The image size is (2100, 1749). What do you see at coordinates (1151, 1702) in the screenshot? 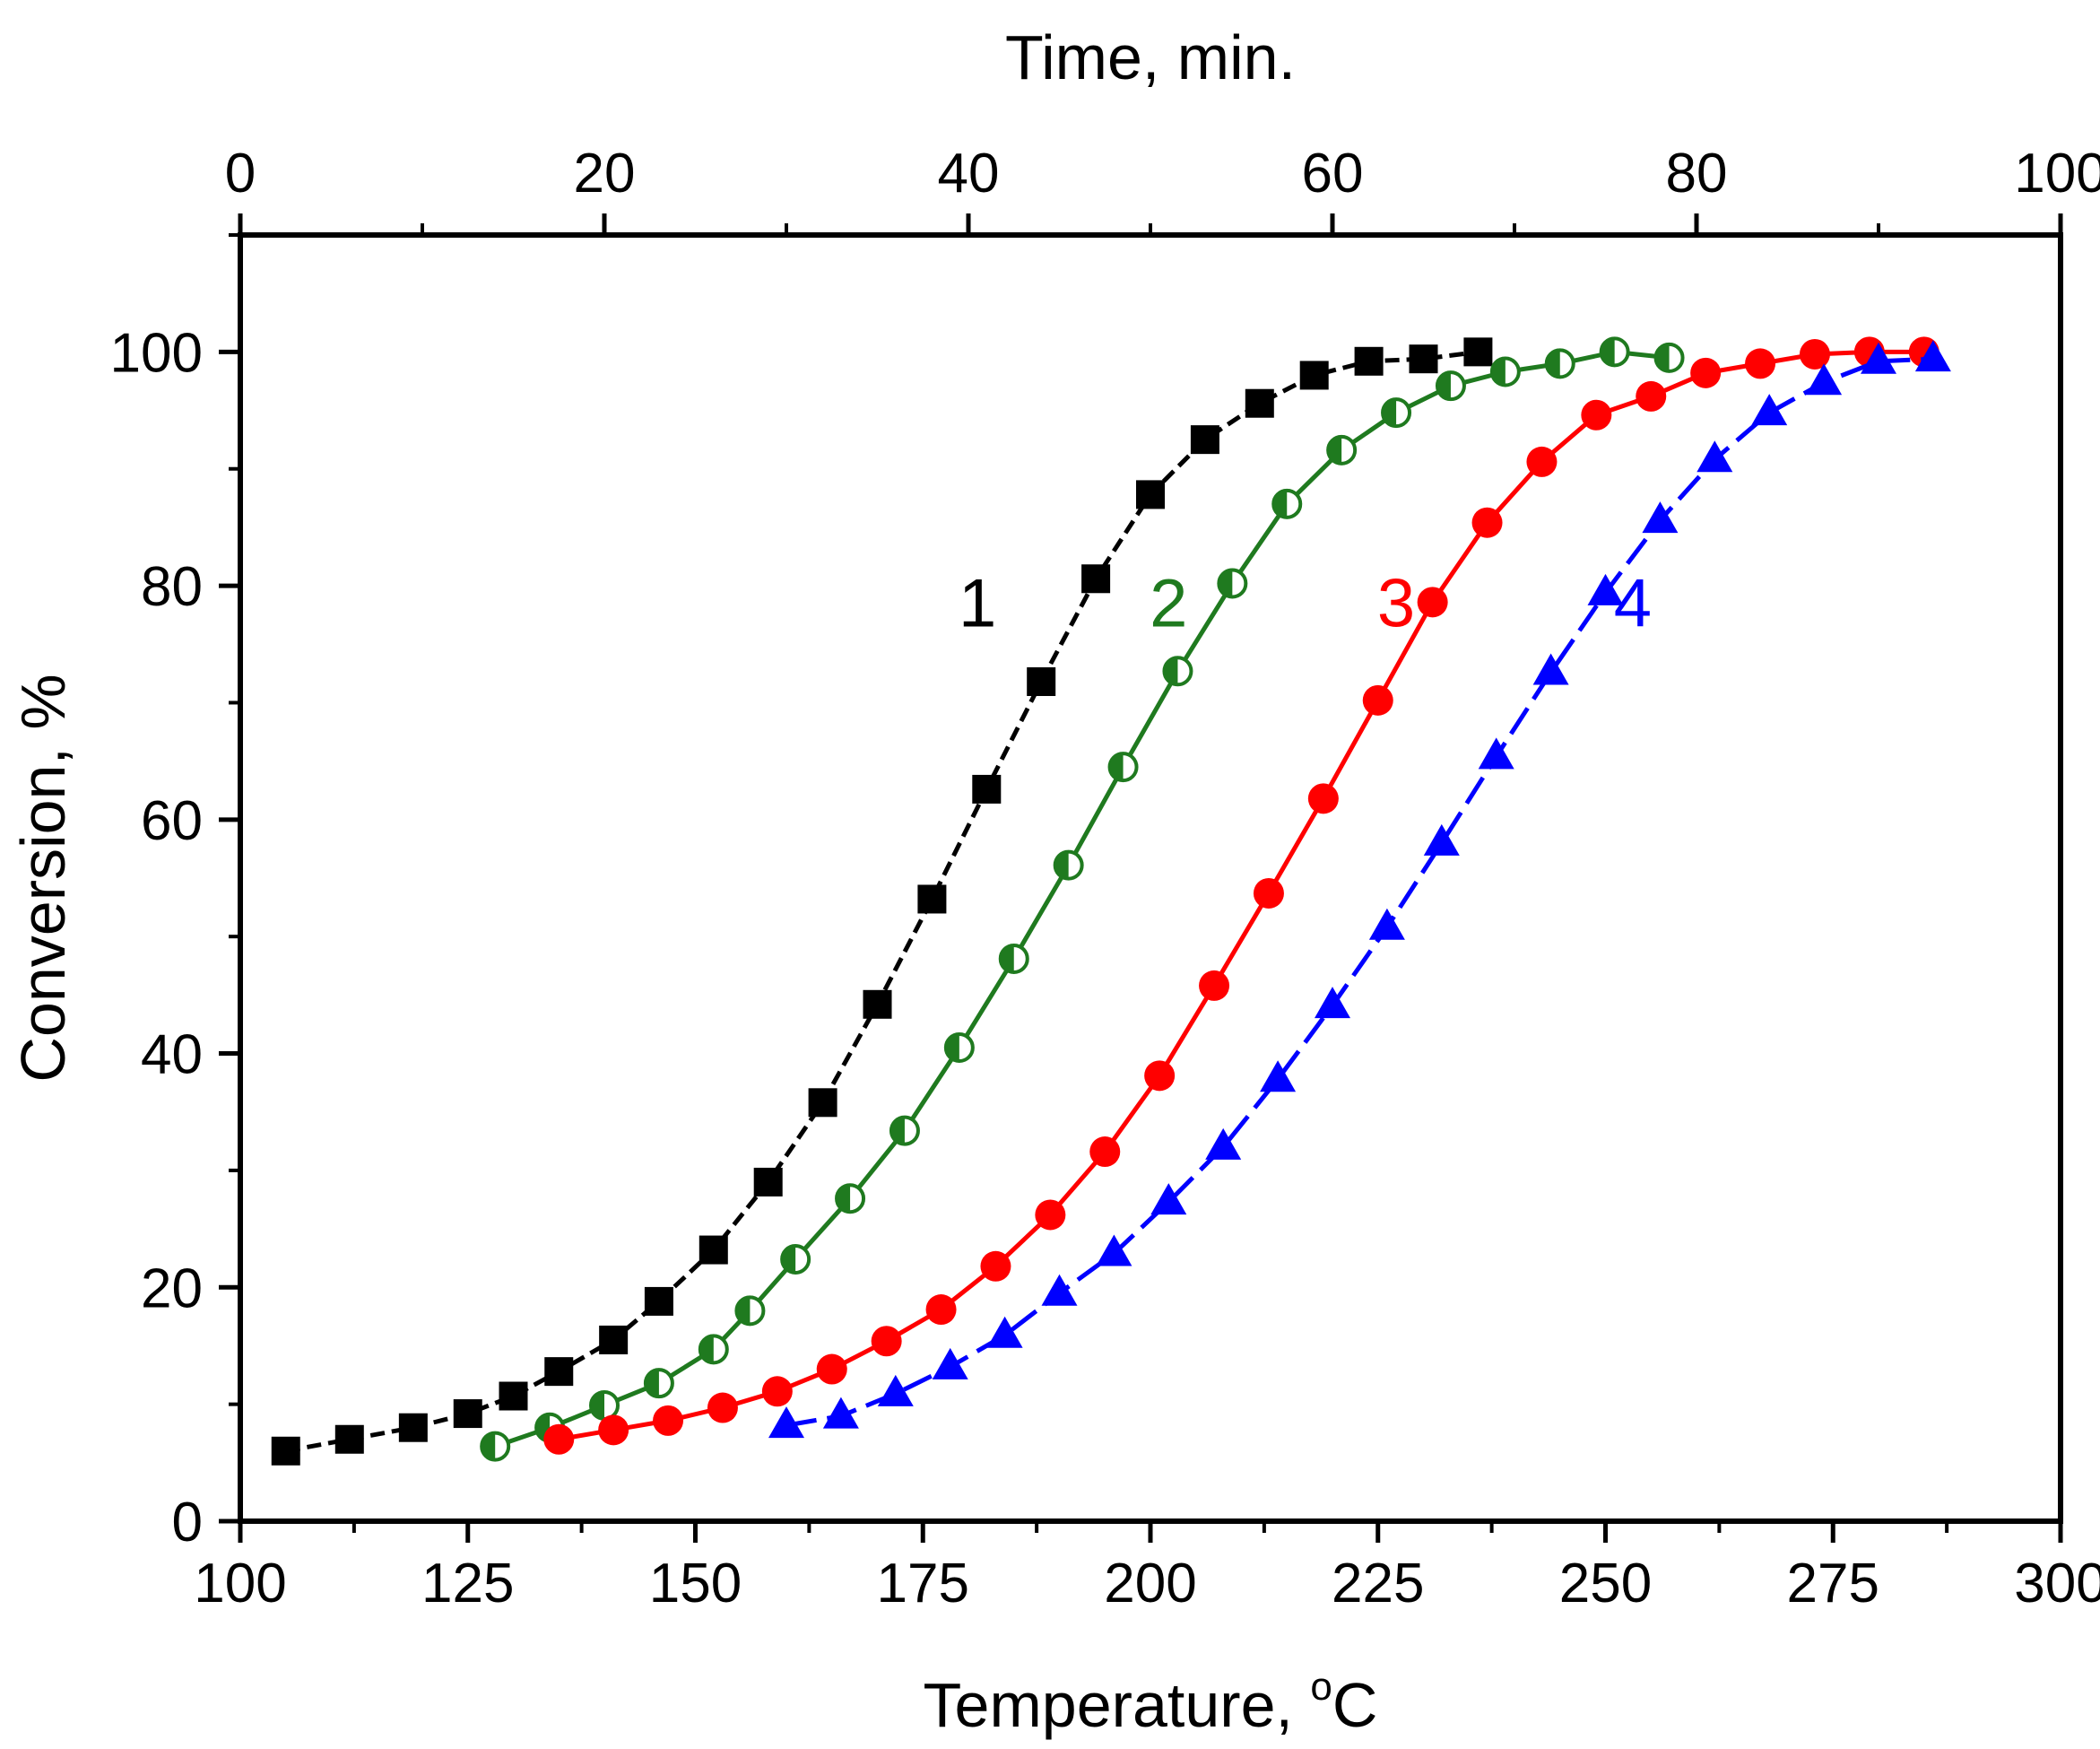
I see `x-axis-title: Temperature, oC` at bounding box center [1151, 1702].